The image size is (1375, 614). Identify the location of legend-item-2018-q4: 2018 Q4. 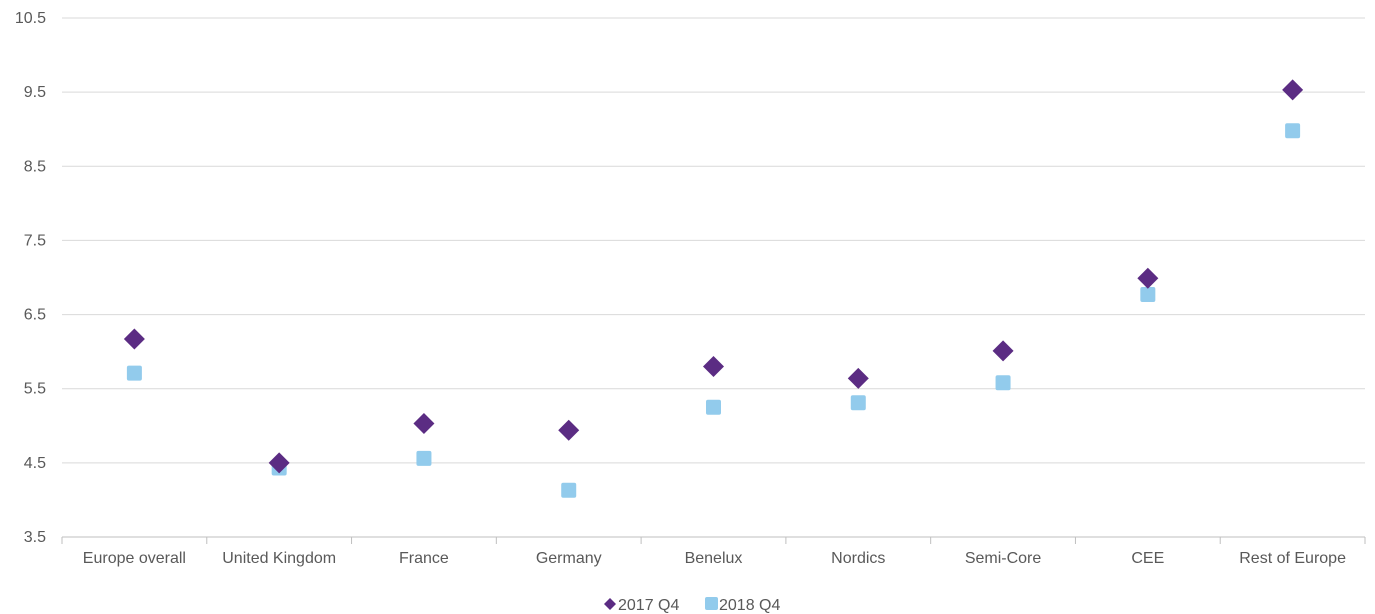
(742, 605).